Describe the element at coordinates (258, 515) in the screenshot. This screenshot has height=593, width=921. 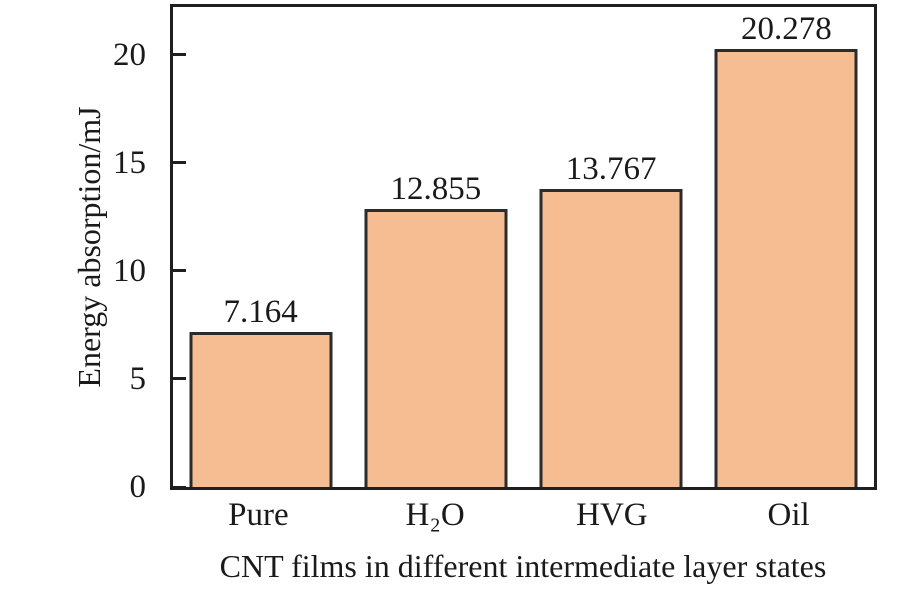
I see `x-tick-label-pure: Pure` at that location.